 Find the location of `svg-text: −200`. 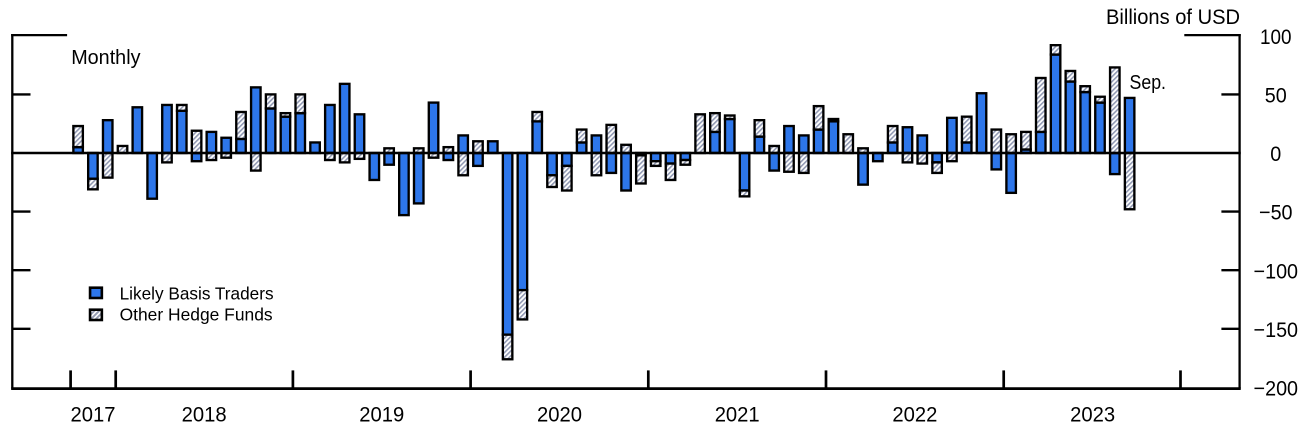

svg-text: −200 is located at coordinates (1276, 389).